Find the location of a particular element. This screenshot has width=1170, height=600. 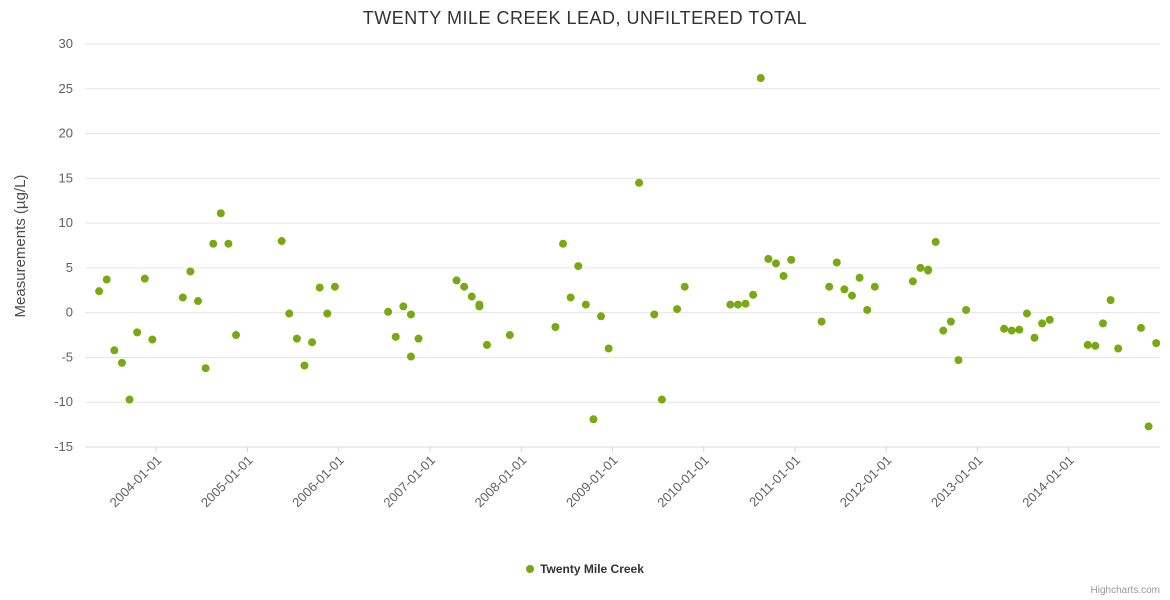

highcharts-credits-link: Highcharts.com is located at coordinates (1125, 590).